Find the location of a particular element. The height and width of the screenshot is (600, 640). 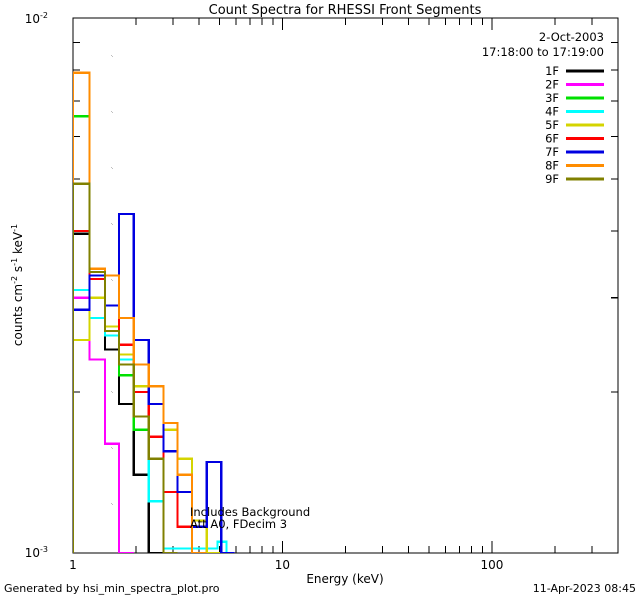

series-line-2f is located at coordinates (103, 424).